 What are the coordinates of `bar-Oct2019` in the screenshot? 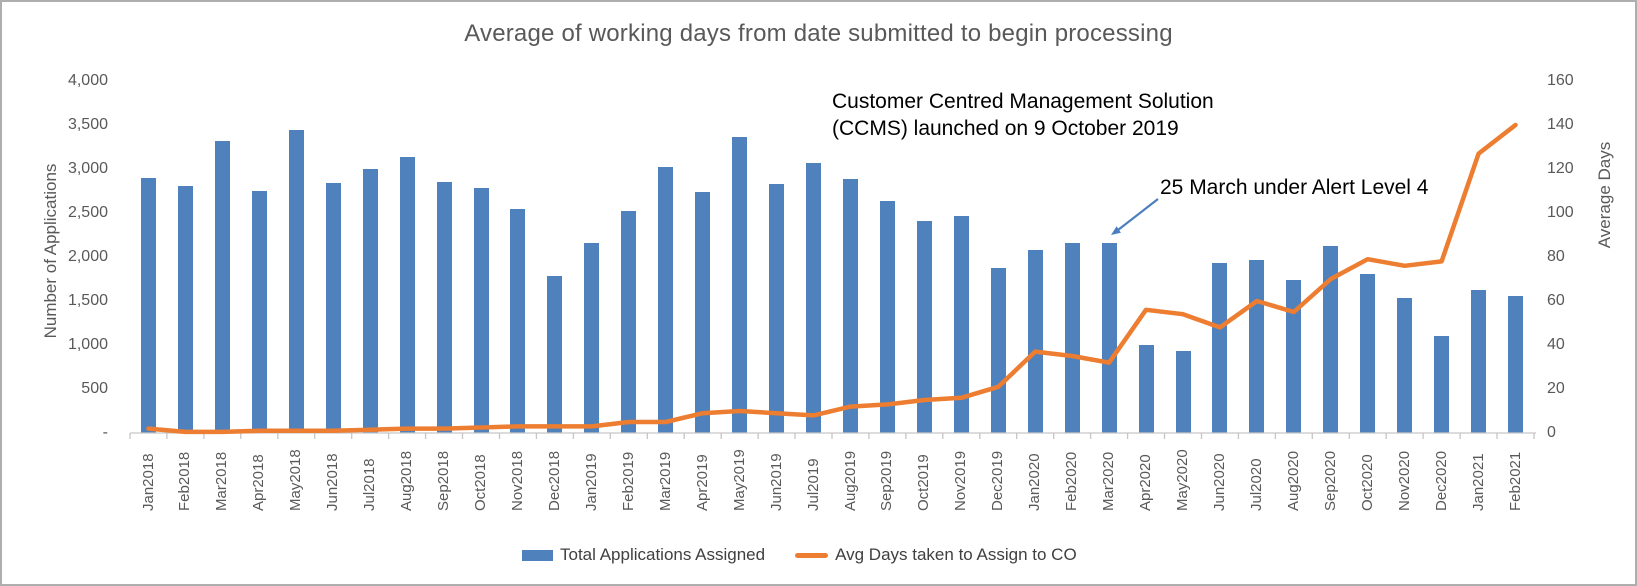 It's located at (924, 326).